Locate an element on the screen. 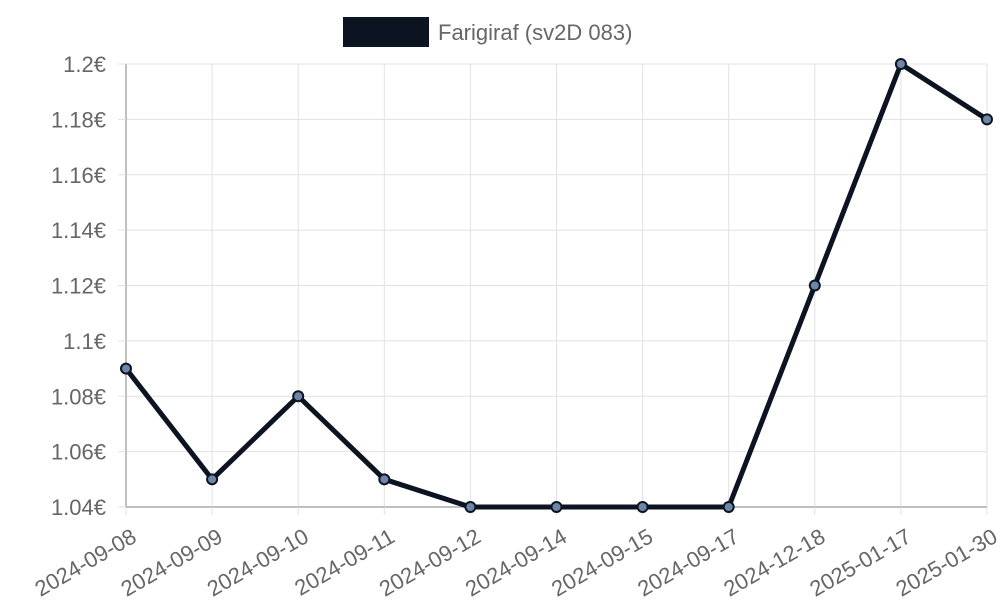 The image size is (1000, 600). y-tick-label: 1.04€ is located at coordinates (78, 507).